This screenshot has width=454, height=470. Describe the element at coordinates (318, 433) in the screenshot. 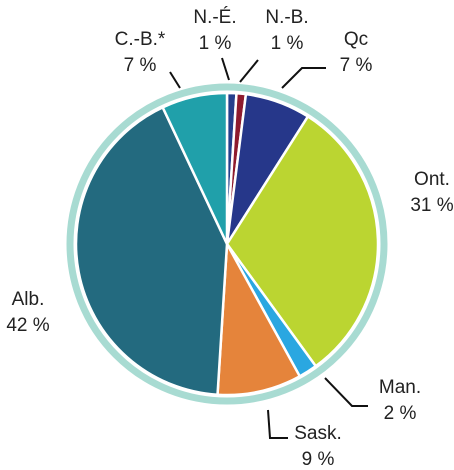

I see `slice-label: Sask.` at that location.